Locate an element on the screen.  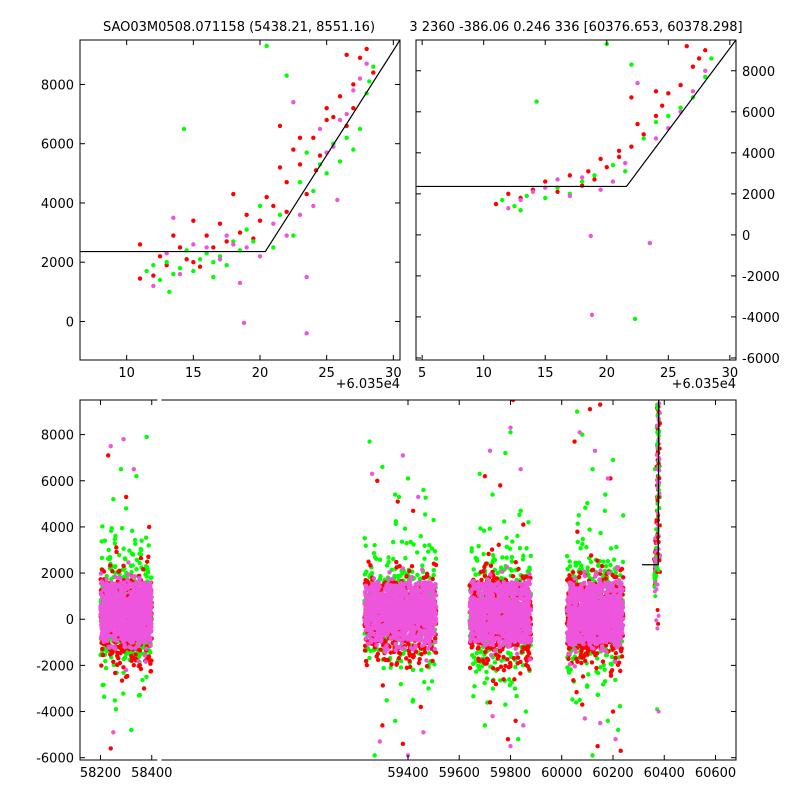
y-tick-label: 4000 is located at coordinates (57, 204).